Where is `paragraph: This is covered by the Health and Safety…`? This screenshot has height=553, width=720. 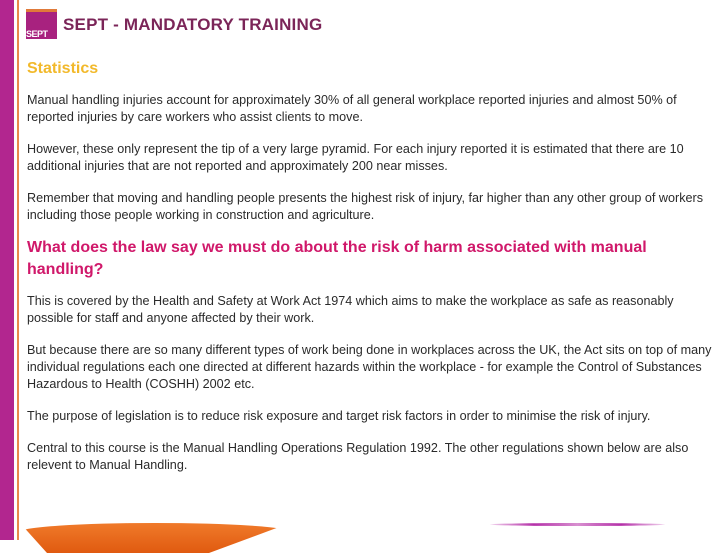
paragraph: This is covered by the Health and Safety… is located at coordinates (350, 309).